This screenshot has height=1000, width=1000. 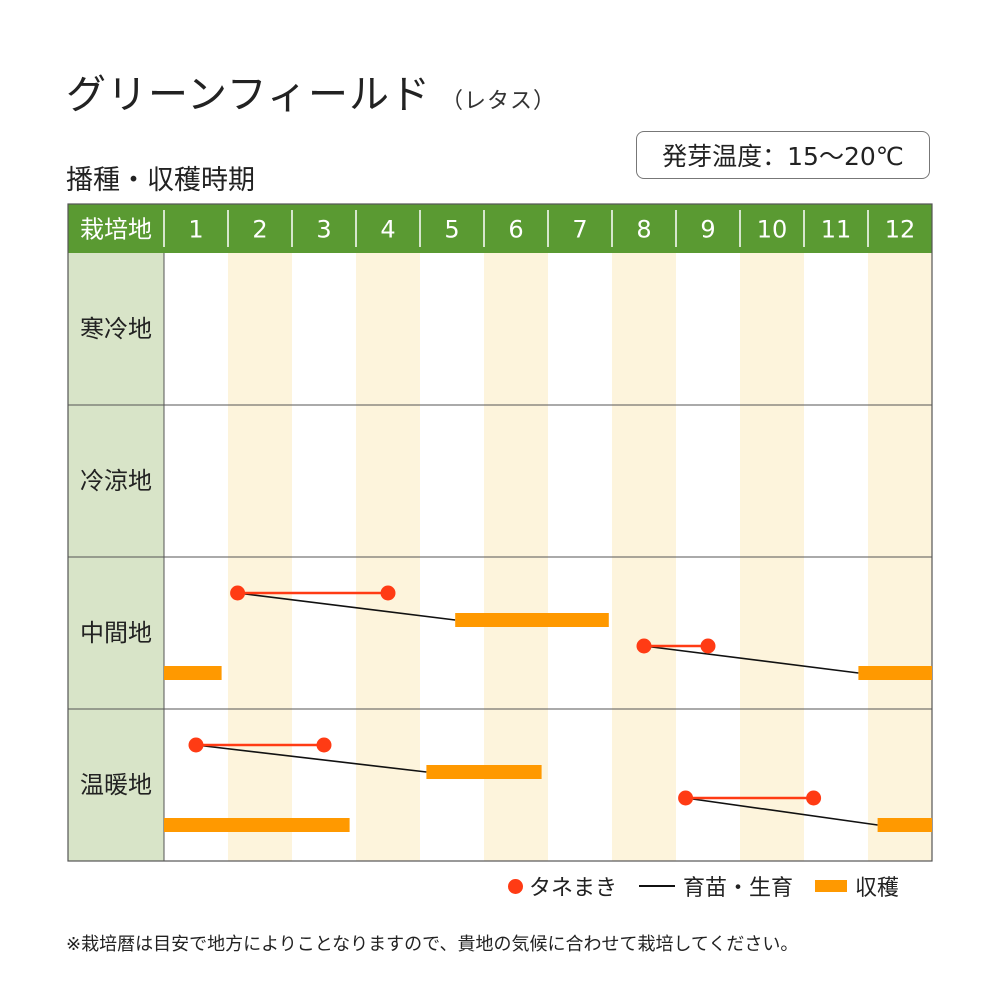 I want to click on legend-nursery-label: 育苗・生育, so click(x=738, y=888).